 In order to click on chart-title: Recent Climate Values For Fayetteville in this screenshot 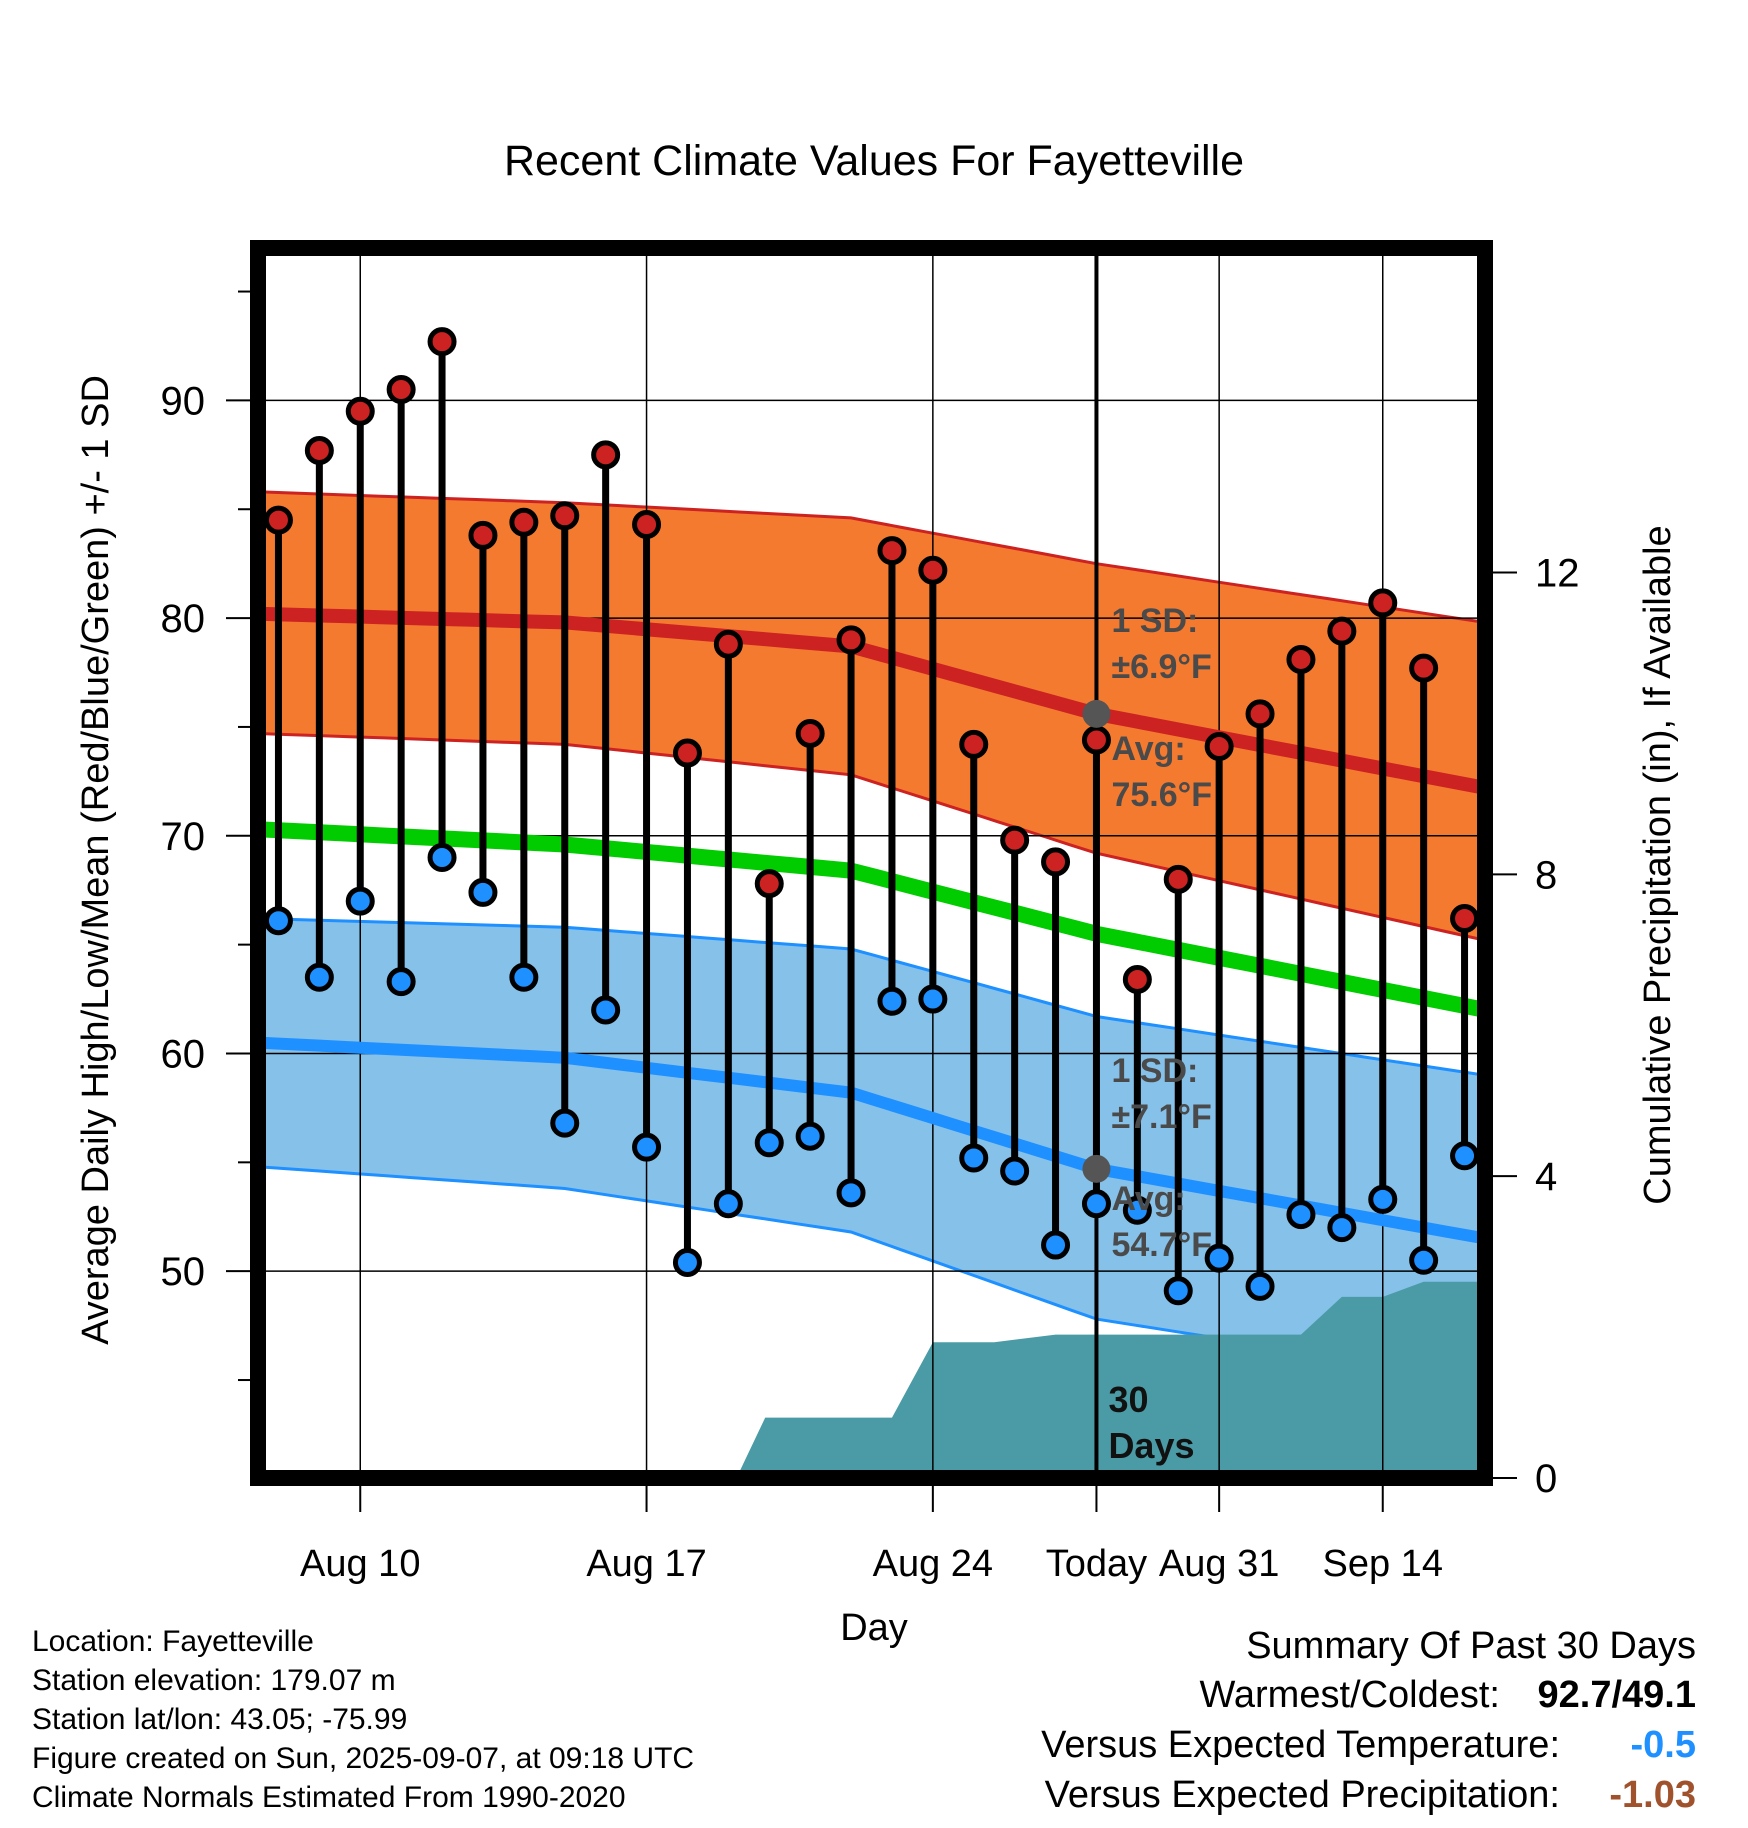, I will do `click(874, 161)`.